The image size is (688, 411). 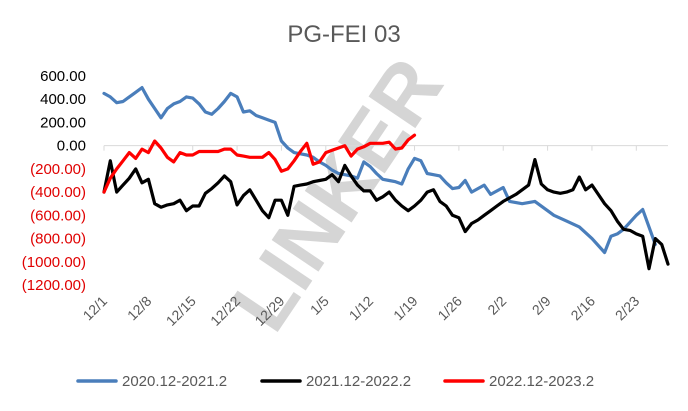 What do you see at coordinates (343, 34) in the screenshot?
I see `chart-title: PG-FEI 03` at bounding box center [343, 34].